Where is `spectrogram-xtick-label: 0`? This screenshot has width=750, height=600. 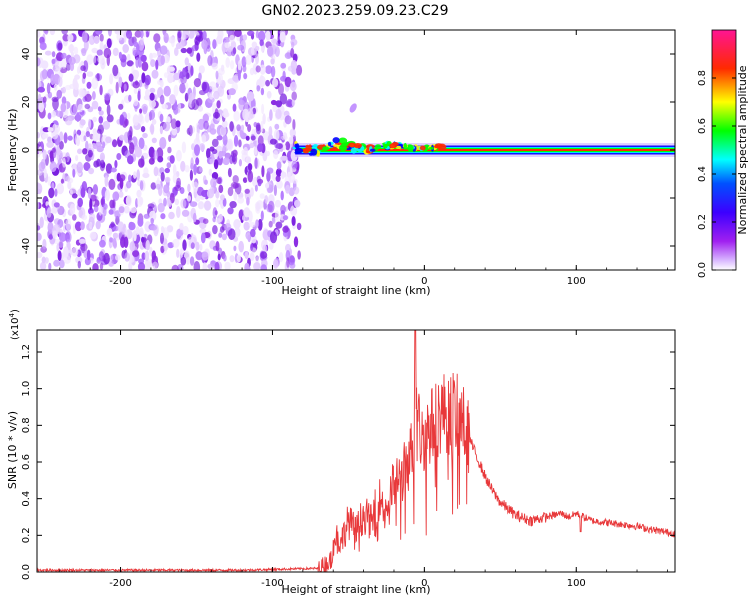
spectrogram-xtick-label: 0 is located at coordinates (424, 281).